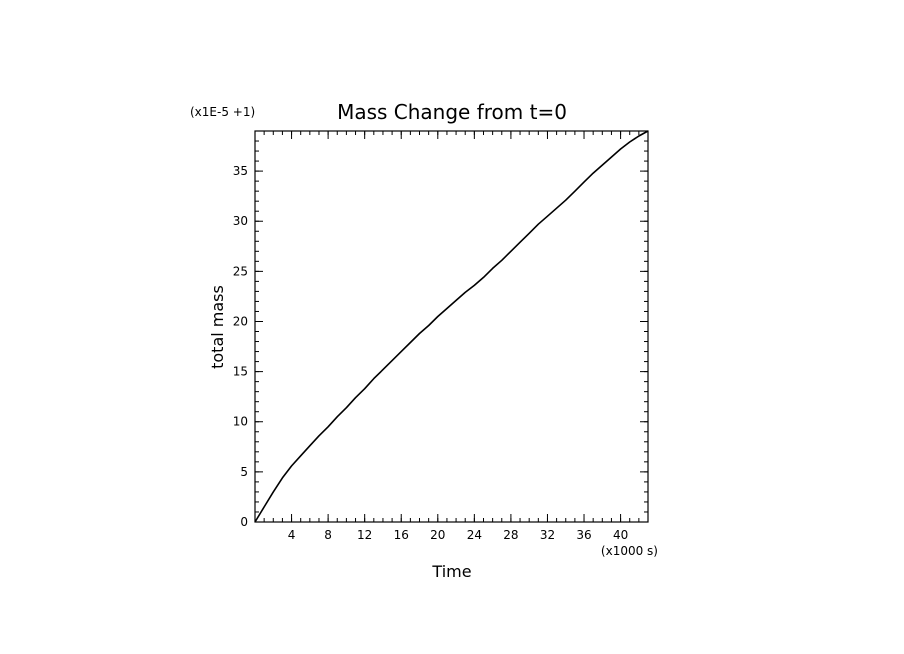 The width and height of the screenshot is (904, 654). I want to click on x-tick-label: 16, so click(401, 535).